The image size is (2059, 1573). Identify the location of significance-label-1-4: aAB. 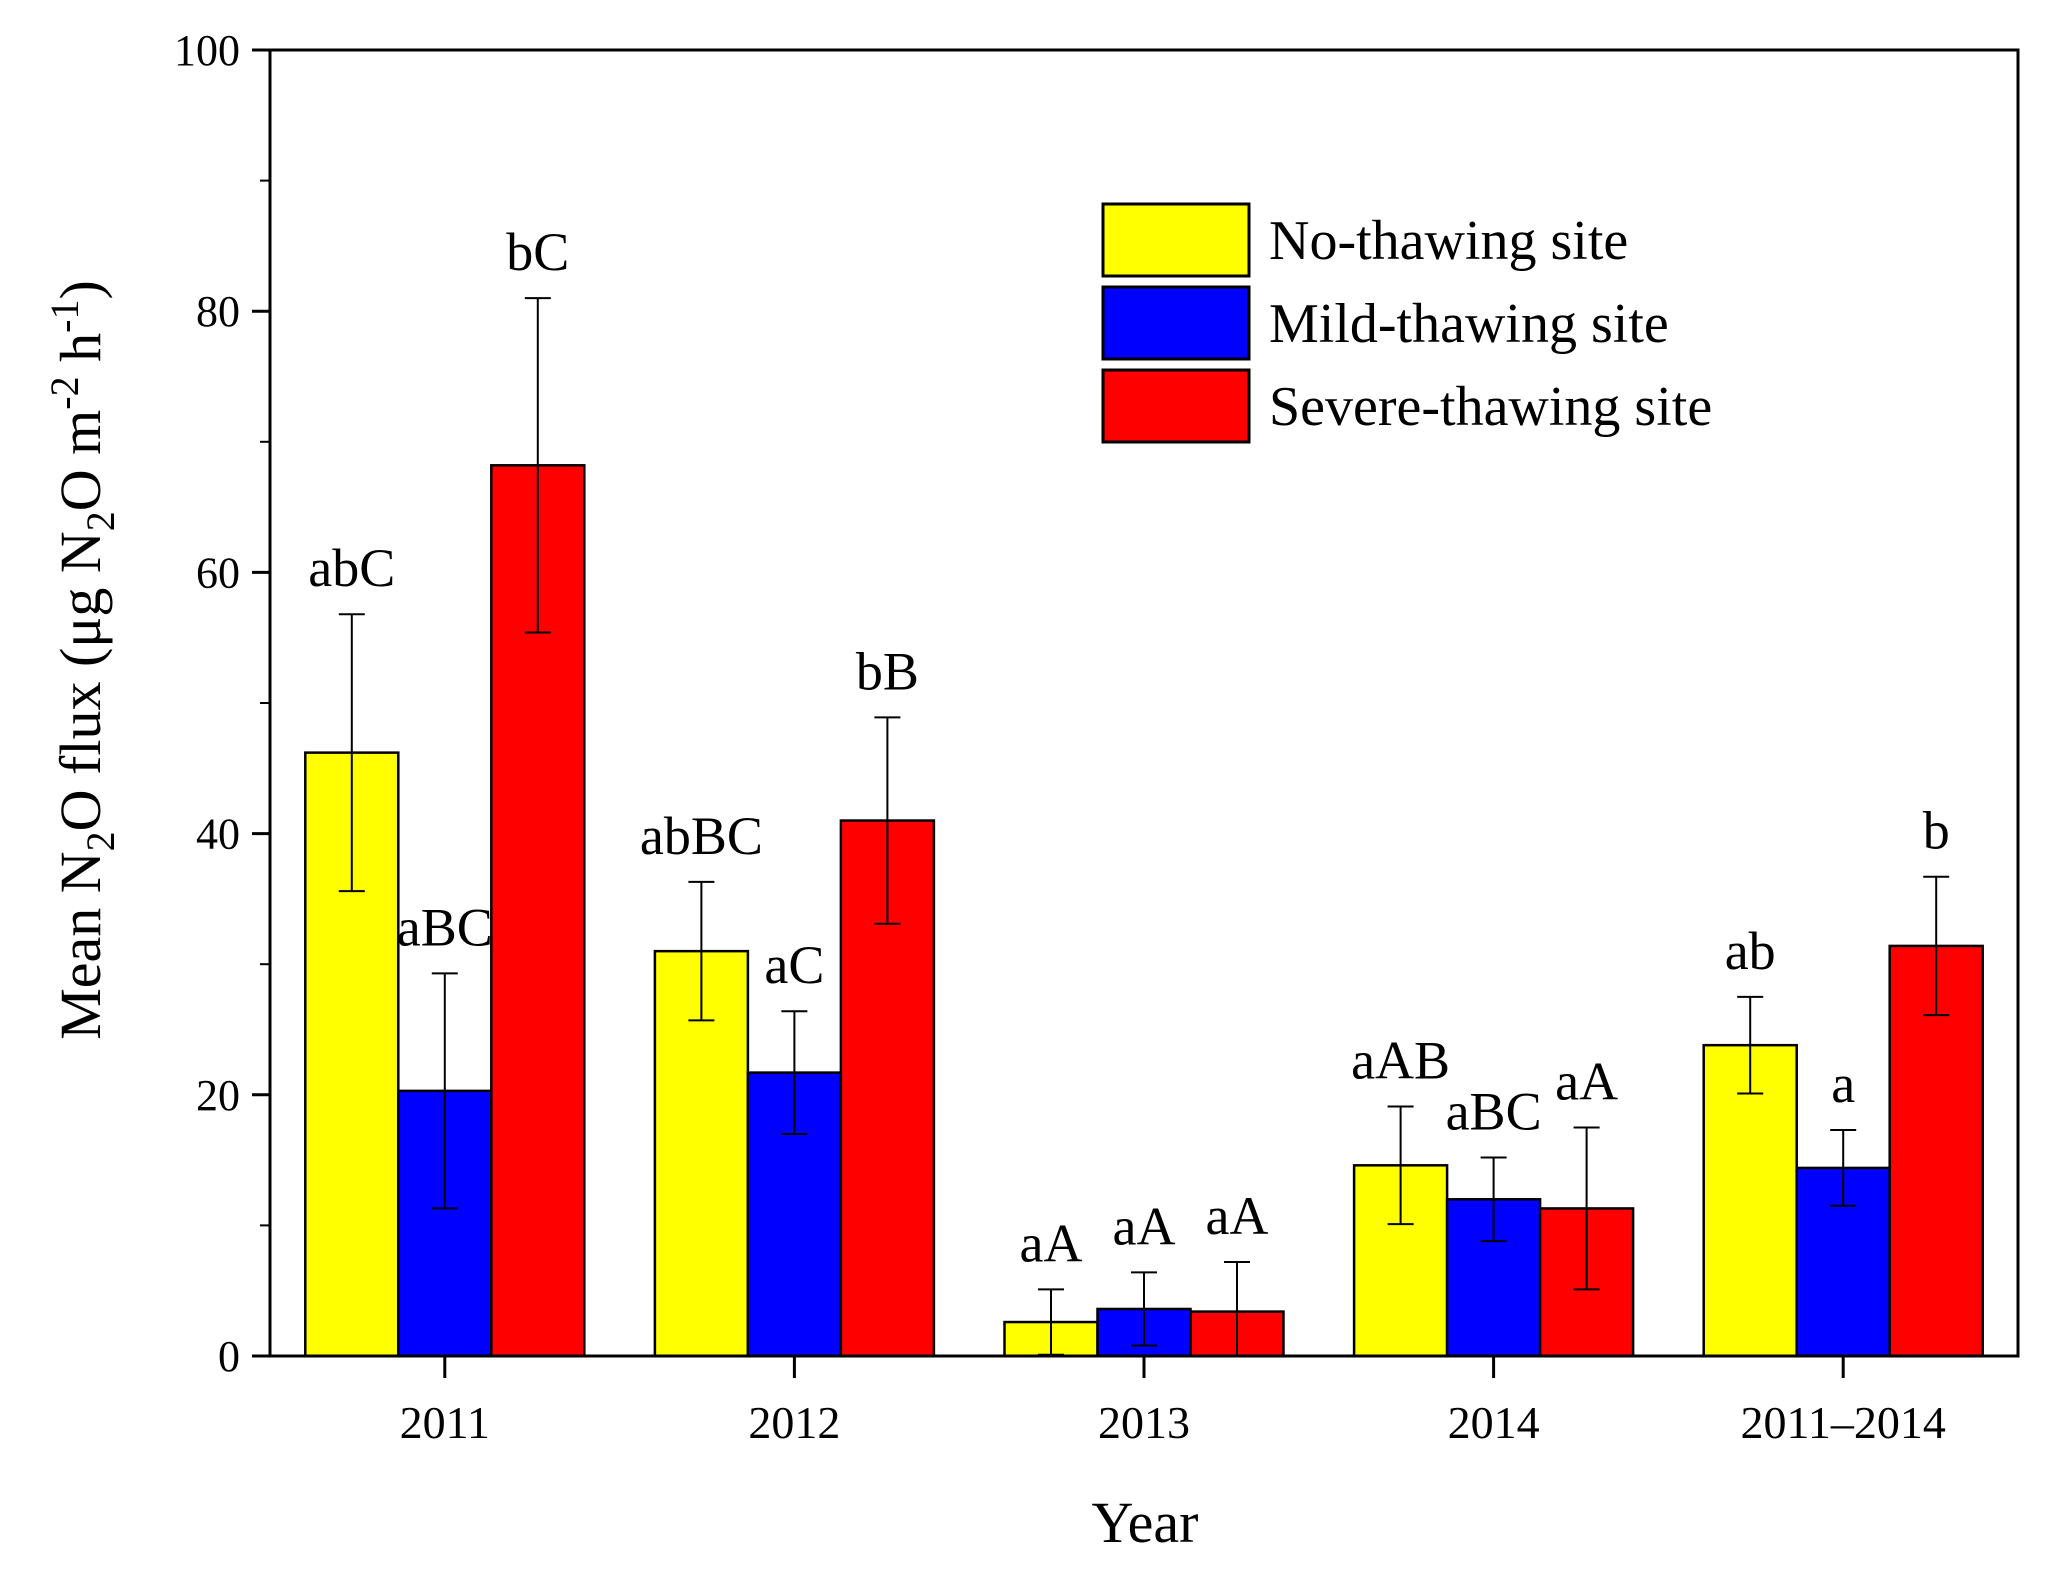
(1400, 1061).